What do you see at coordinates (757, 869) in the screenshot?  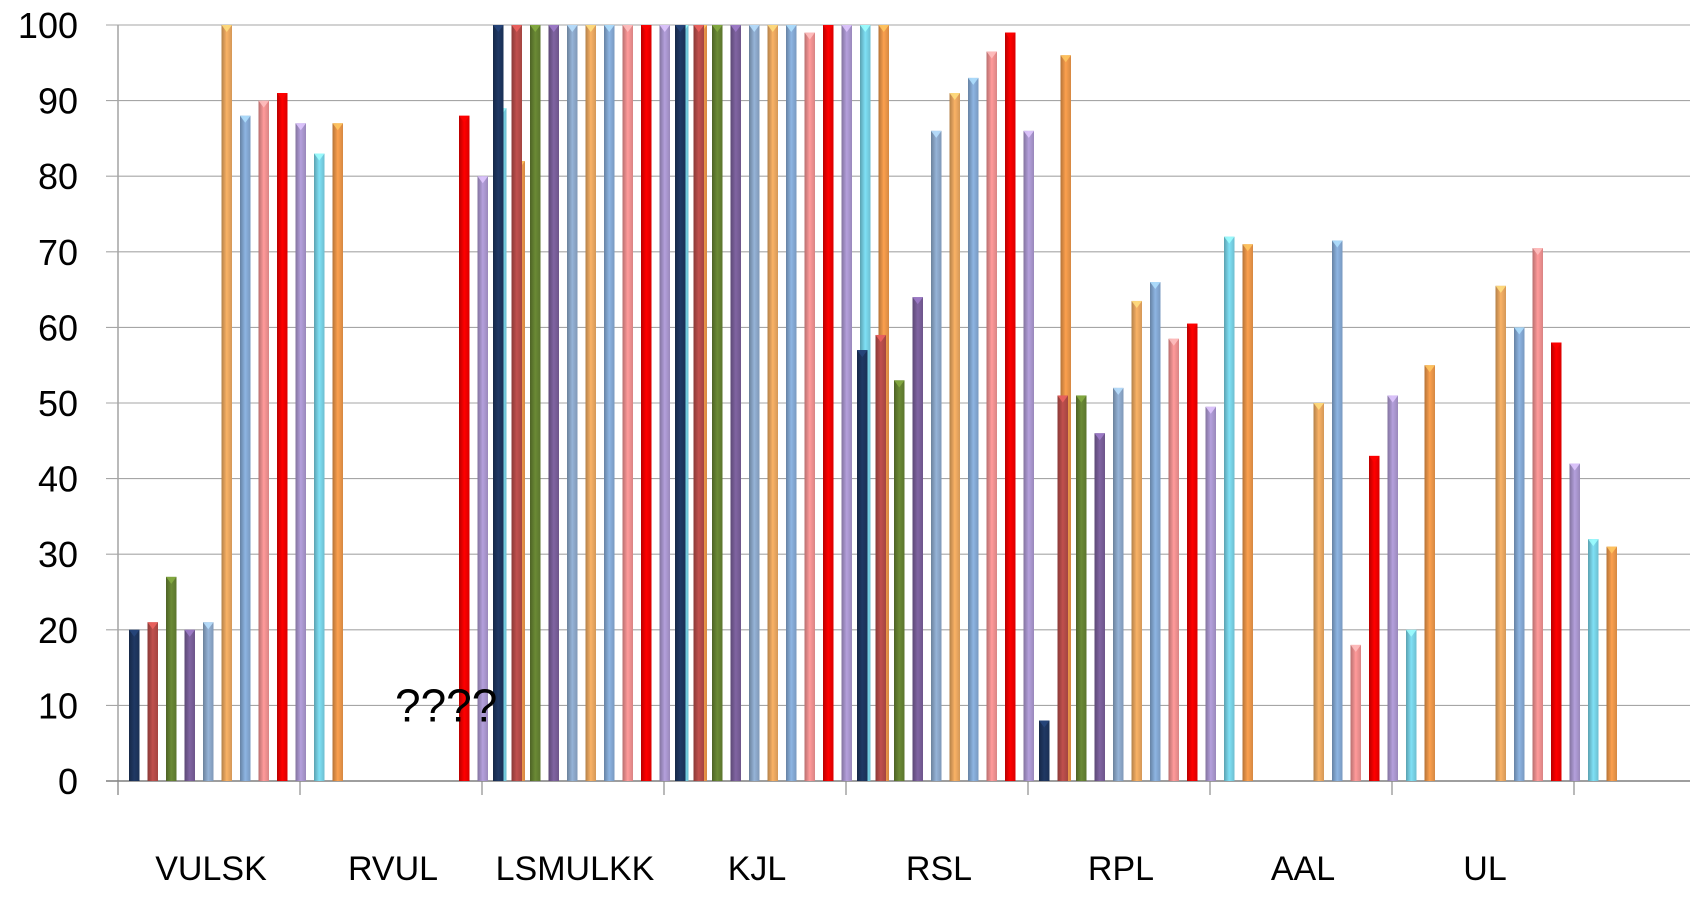 I see `x-tick-label: KJL` at bounding box center [757, 869].